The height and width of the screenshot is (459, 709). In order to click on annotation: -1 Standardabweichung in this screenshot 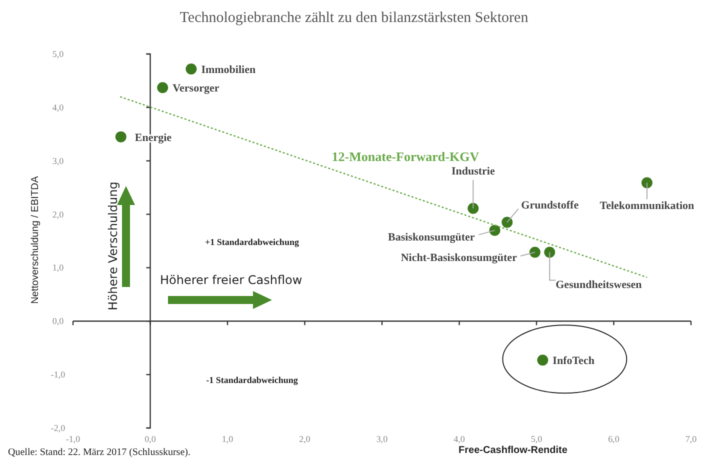, I will do `click(252, 380)`.